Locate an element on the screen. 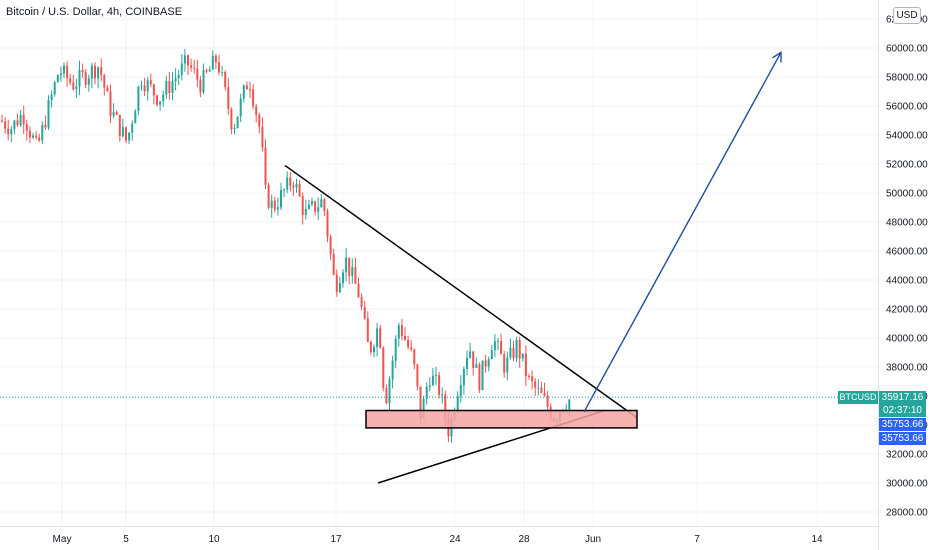  chart-title: Bitcoin / U.S. Dollar, 4h, COINBASE is located at coordinates (94, 12).